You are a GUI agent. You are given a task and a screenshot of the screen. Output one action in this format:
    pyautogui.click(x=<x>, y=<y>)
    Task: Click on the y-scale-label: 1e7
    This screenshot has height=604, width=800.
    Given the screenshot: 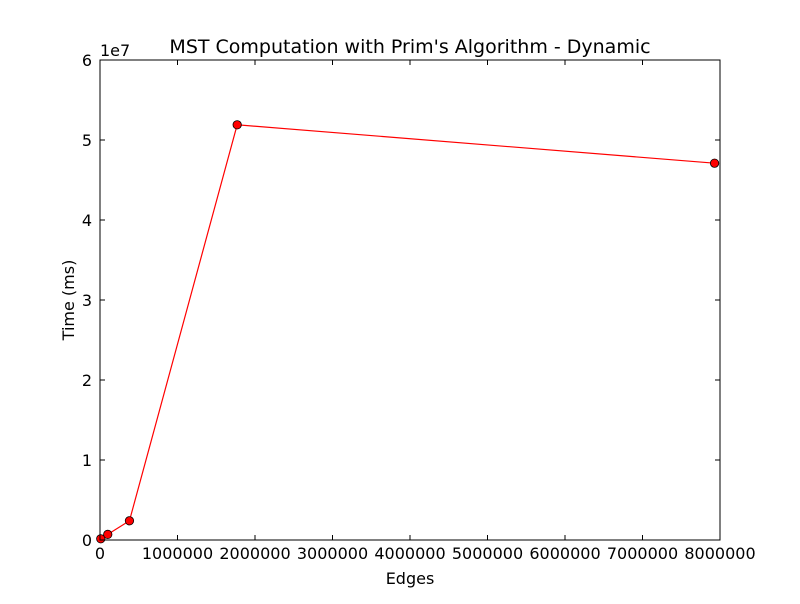 What is the action you would take?
    pyautogui.click(x=115, y=50)
    